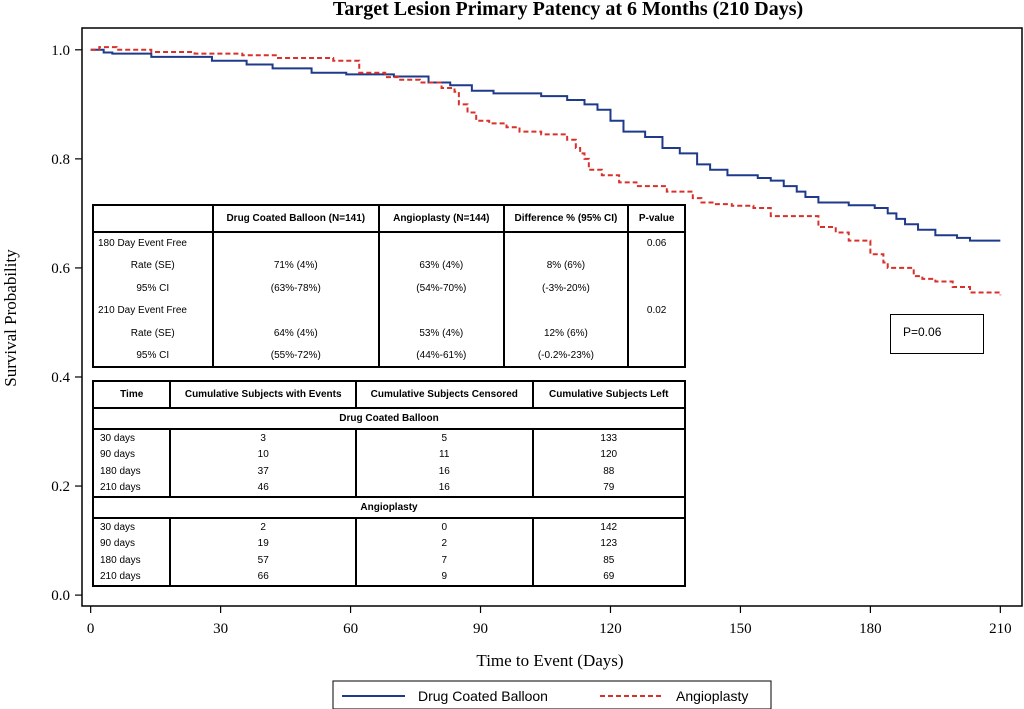 This screenshot has width=1024, height=709. I want to click on stats-row: 95% CI (63%-78%) (54%-70%) (-3%-20%), so click(389, 288).